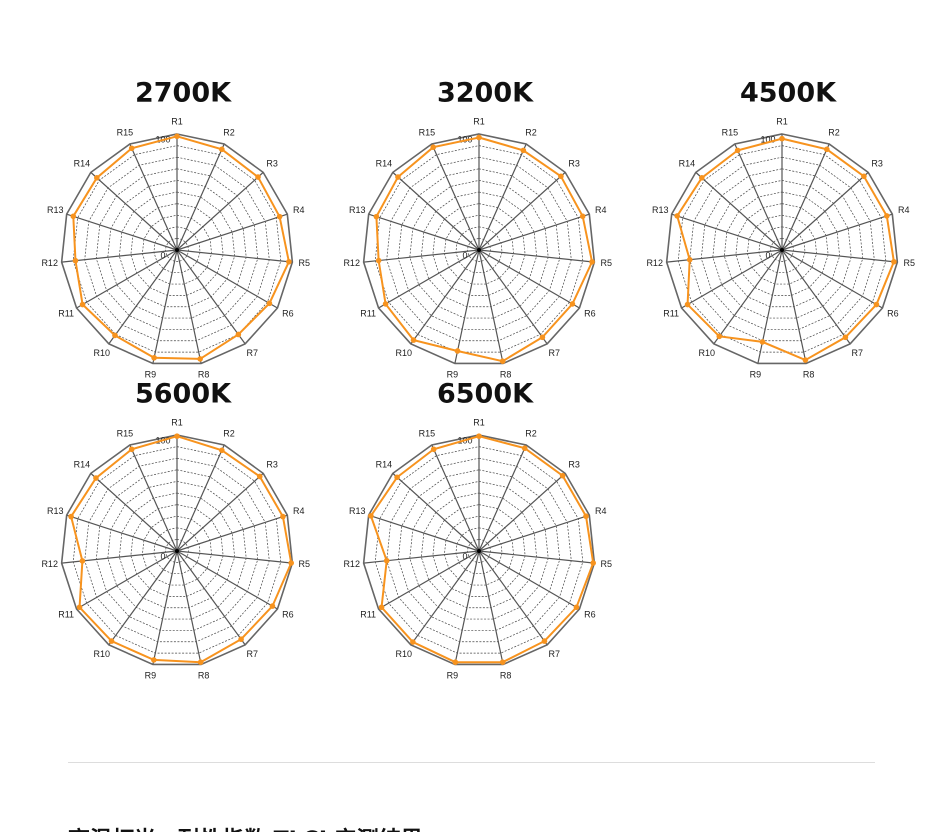 This screenshot has width=945, height=832. I want to click on center-tick, so click(177, 250).